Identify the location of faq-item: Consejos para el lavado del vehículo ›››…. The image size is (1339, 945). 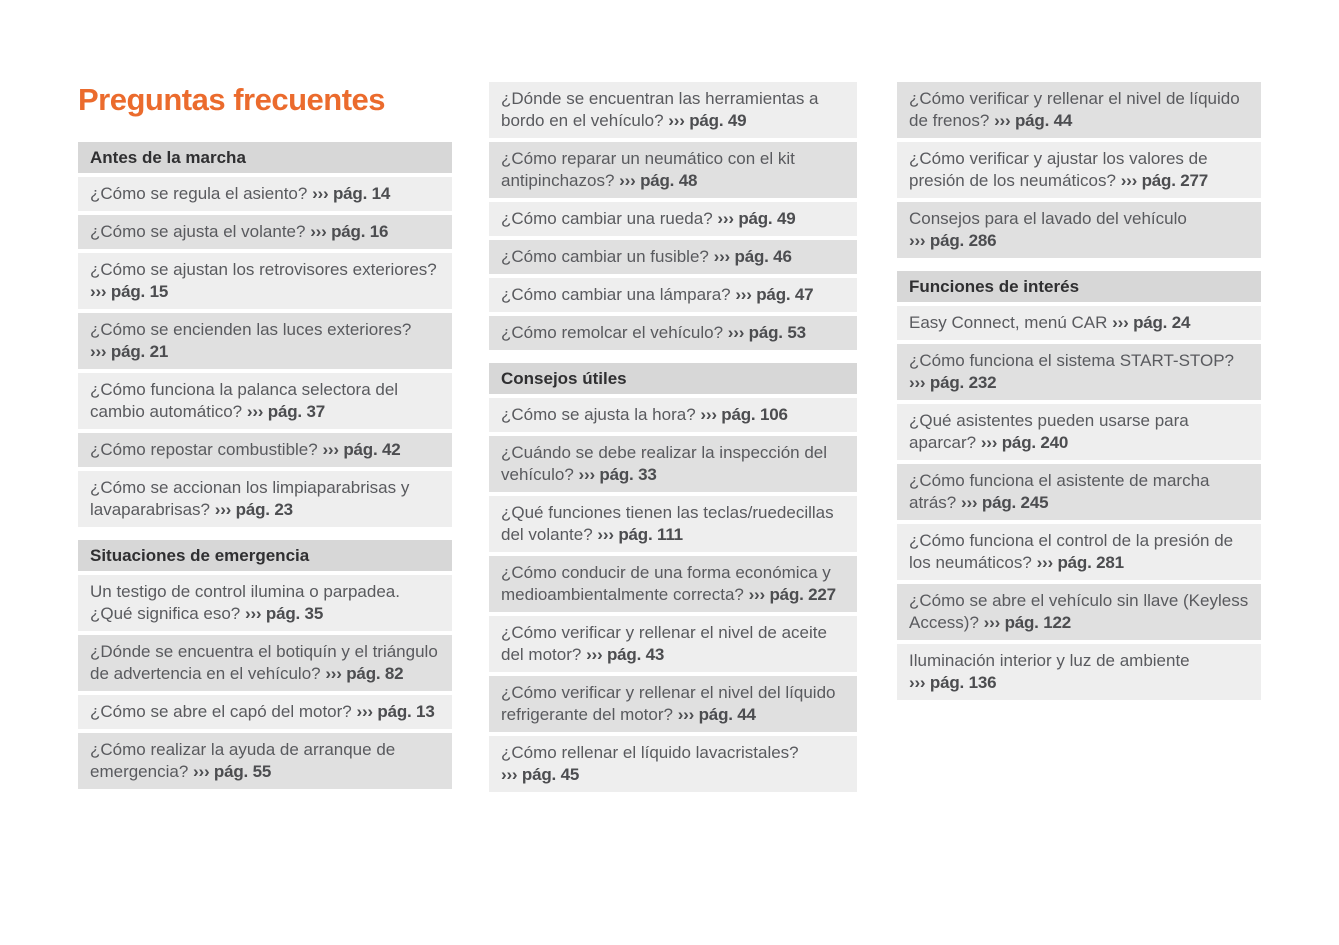
(1079, 230).